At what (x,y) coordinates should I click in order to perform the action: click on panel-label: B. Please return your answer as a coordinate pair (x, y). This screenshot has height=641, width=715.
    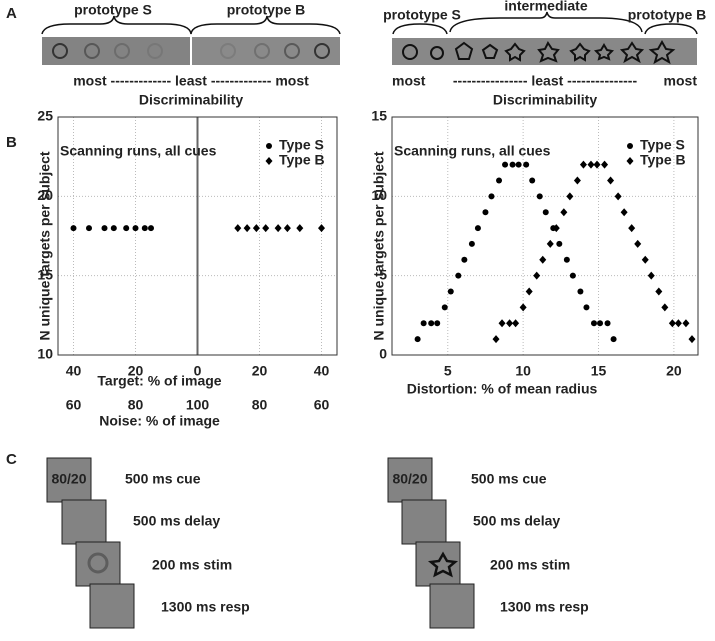
    Looking at the image, I should click on (11, 142).